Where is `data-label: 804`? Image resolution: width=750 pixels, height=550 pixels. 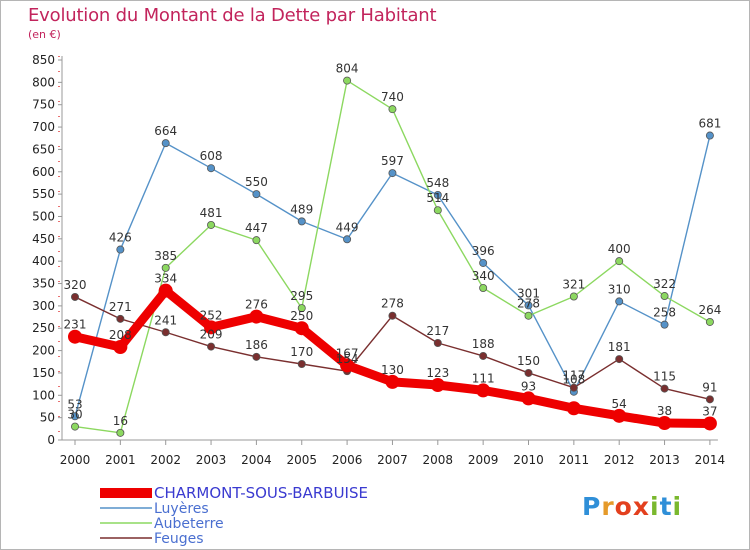 data-label: 804 is located at coordinates (347, 69).